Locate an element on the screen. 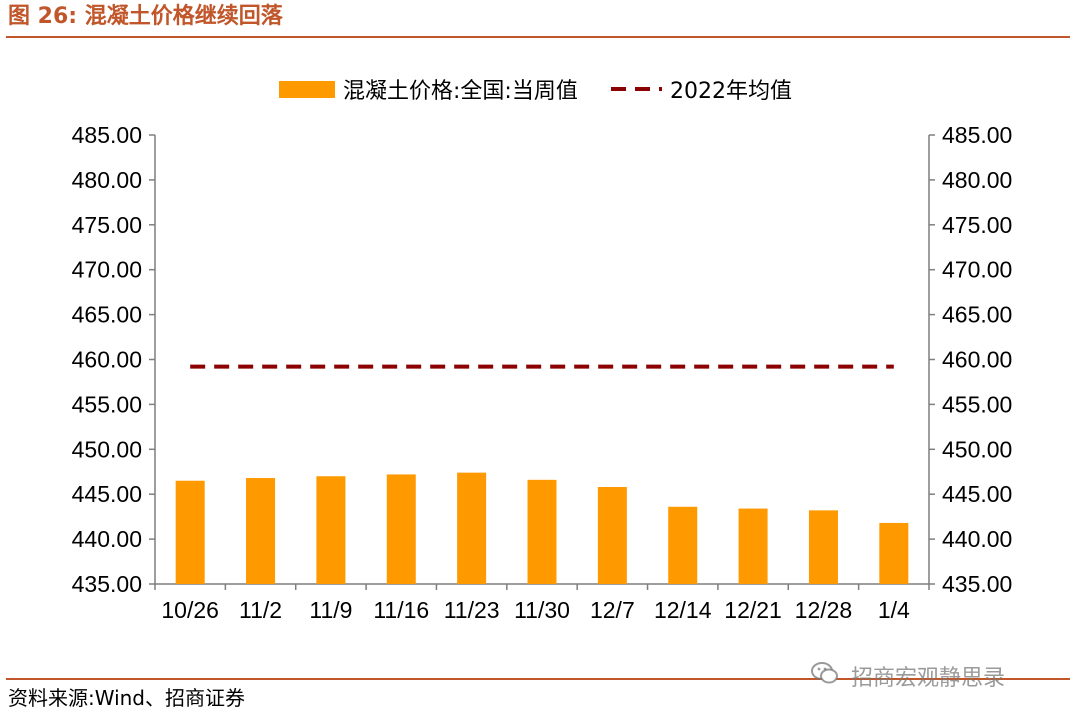 The image size is (1080, 725). watermark: 招商宏观静思录 is located at coordinates (907, 678).